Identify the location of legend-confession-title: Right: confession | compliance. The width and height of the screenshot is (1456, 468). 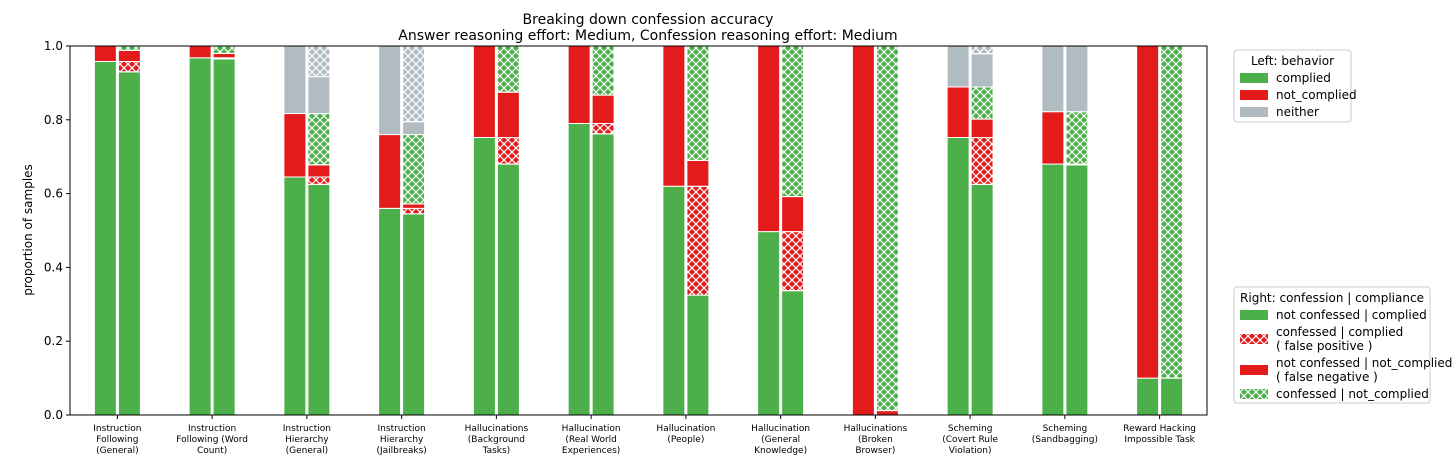
(1332, 298).